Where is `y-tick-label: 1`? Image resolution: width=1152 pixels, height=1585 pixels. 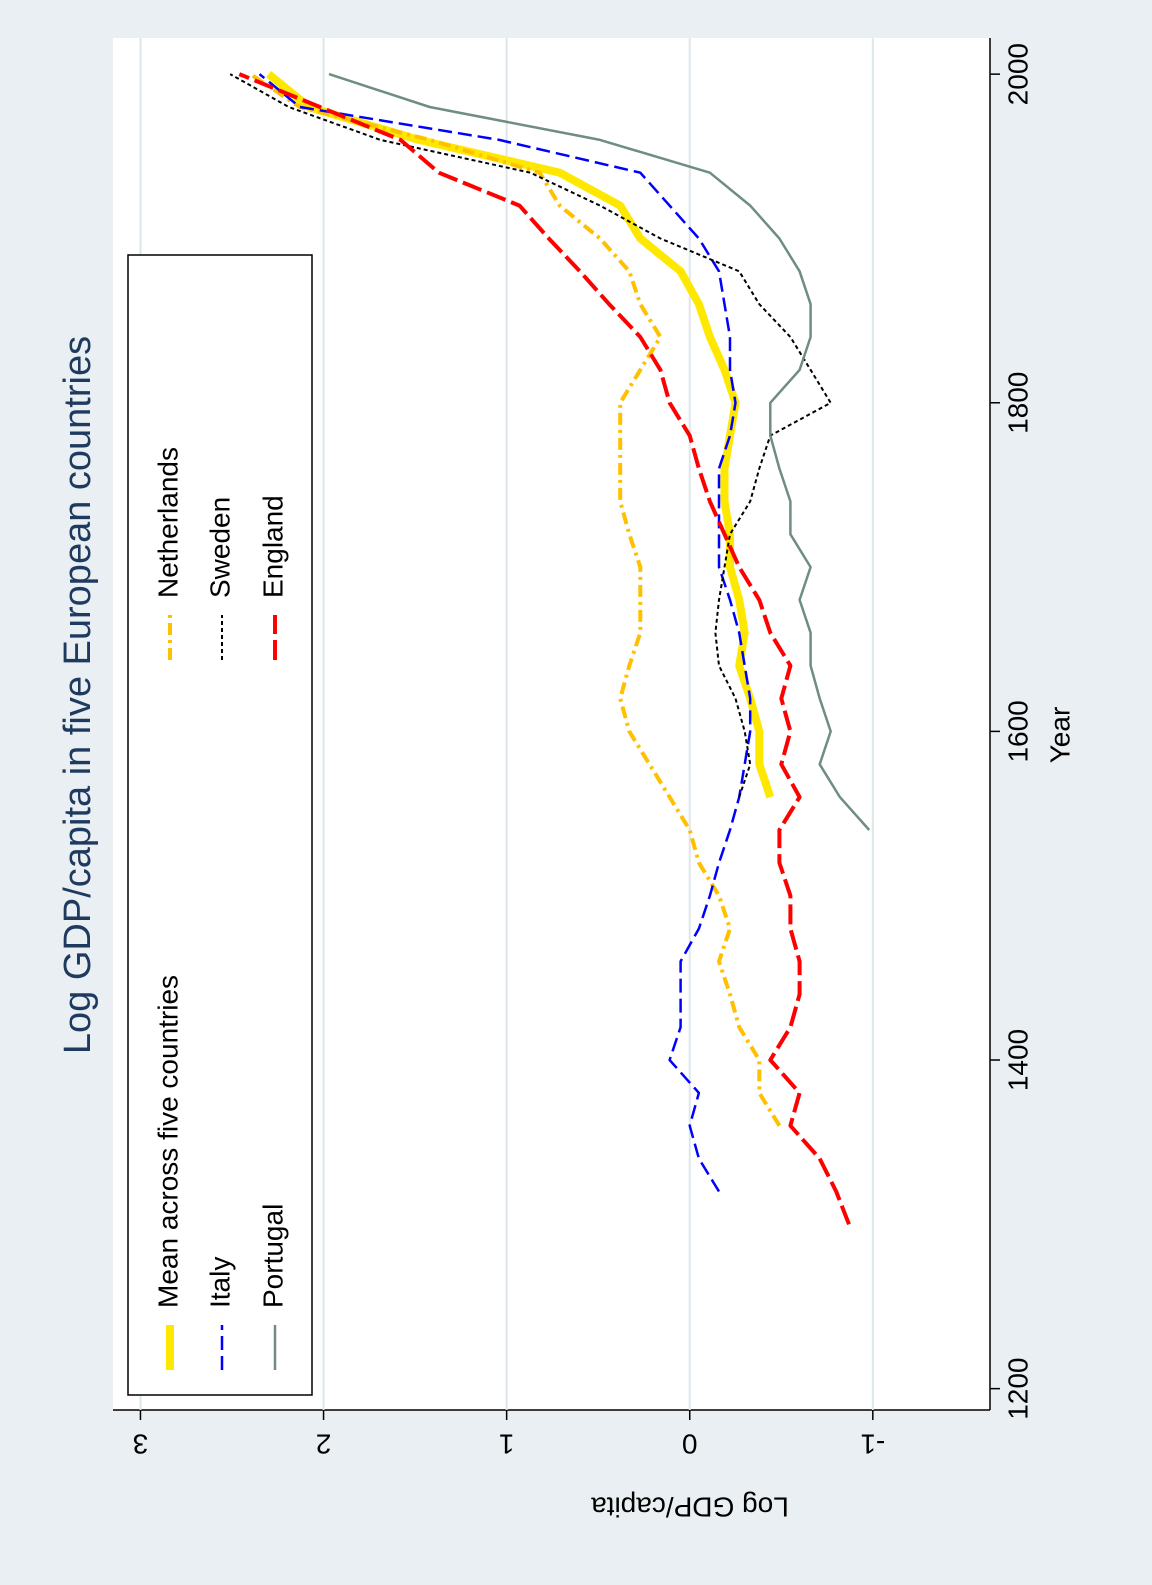 y-tick-label: 1 is located at coordinates (507, 1444).